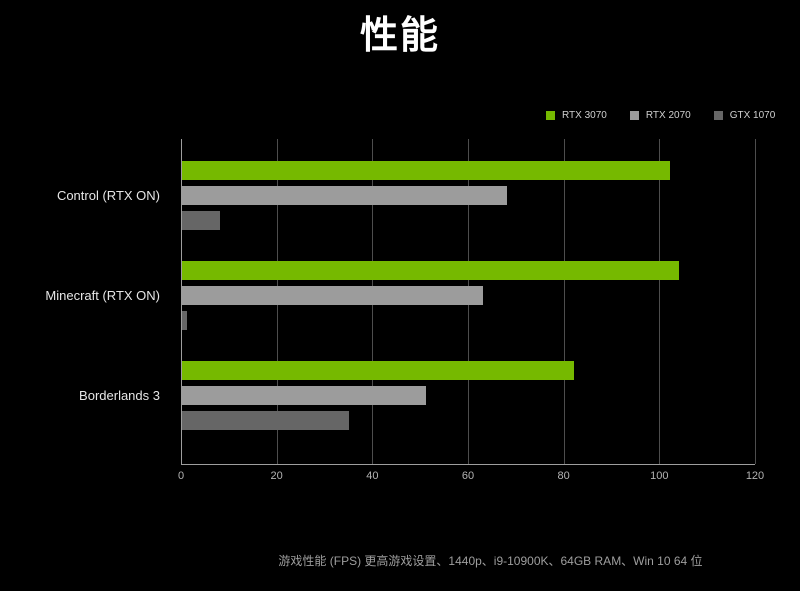 The width and height of the screenshot is (800, 591). I want to click on legend-item-rtx-3070: RTX 3070, so click(576, 115).